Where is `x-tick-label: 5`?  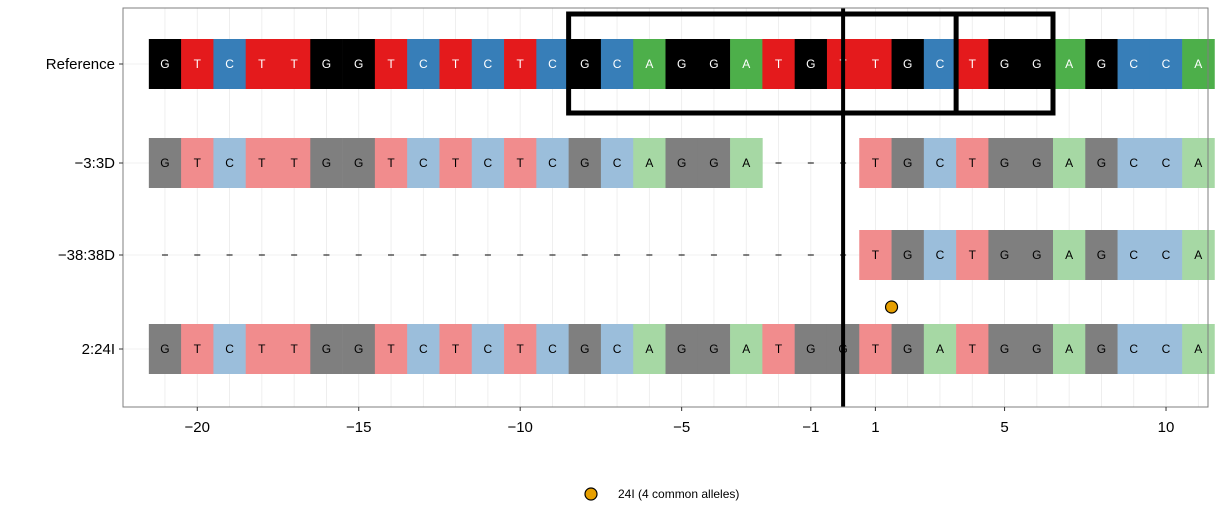 x-tick-label: 5 is located at coordinates (1004, 427).